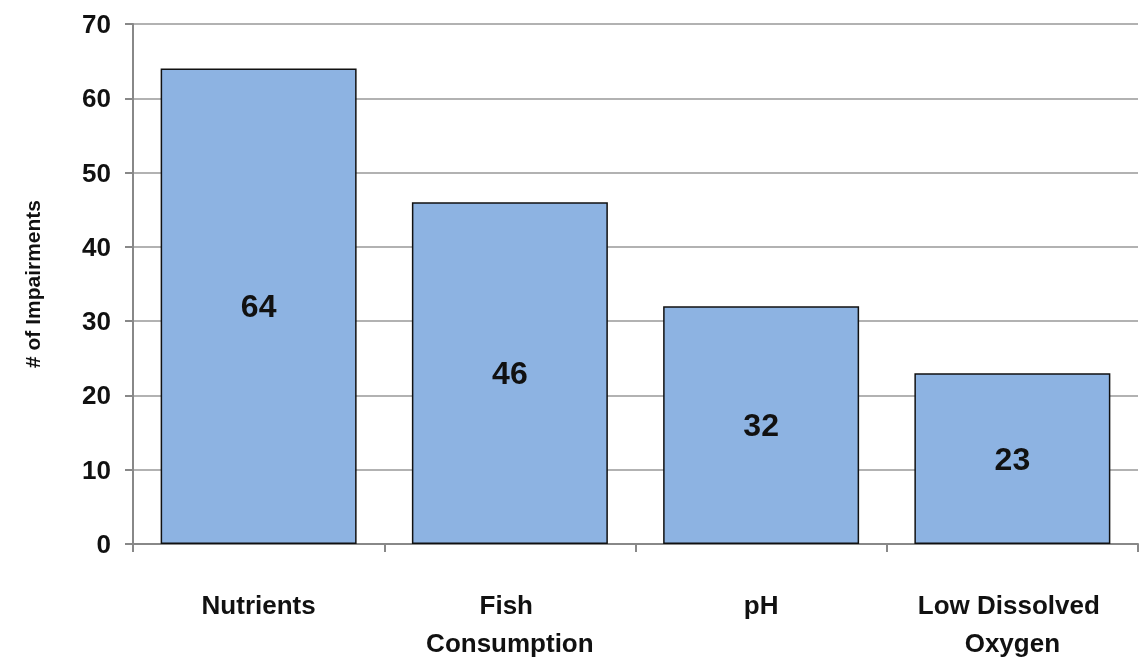 This screenshot has height=662, width=1140. I want to click on x-tick-label: pH, so click(761, 605).